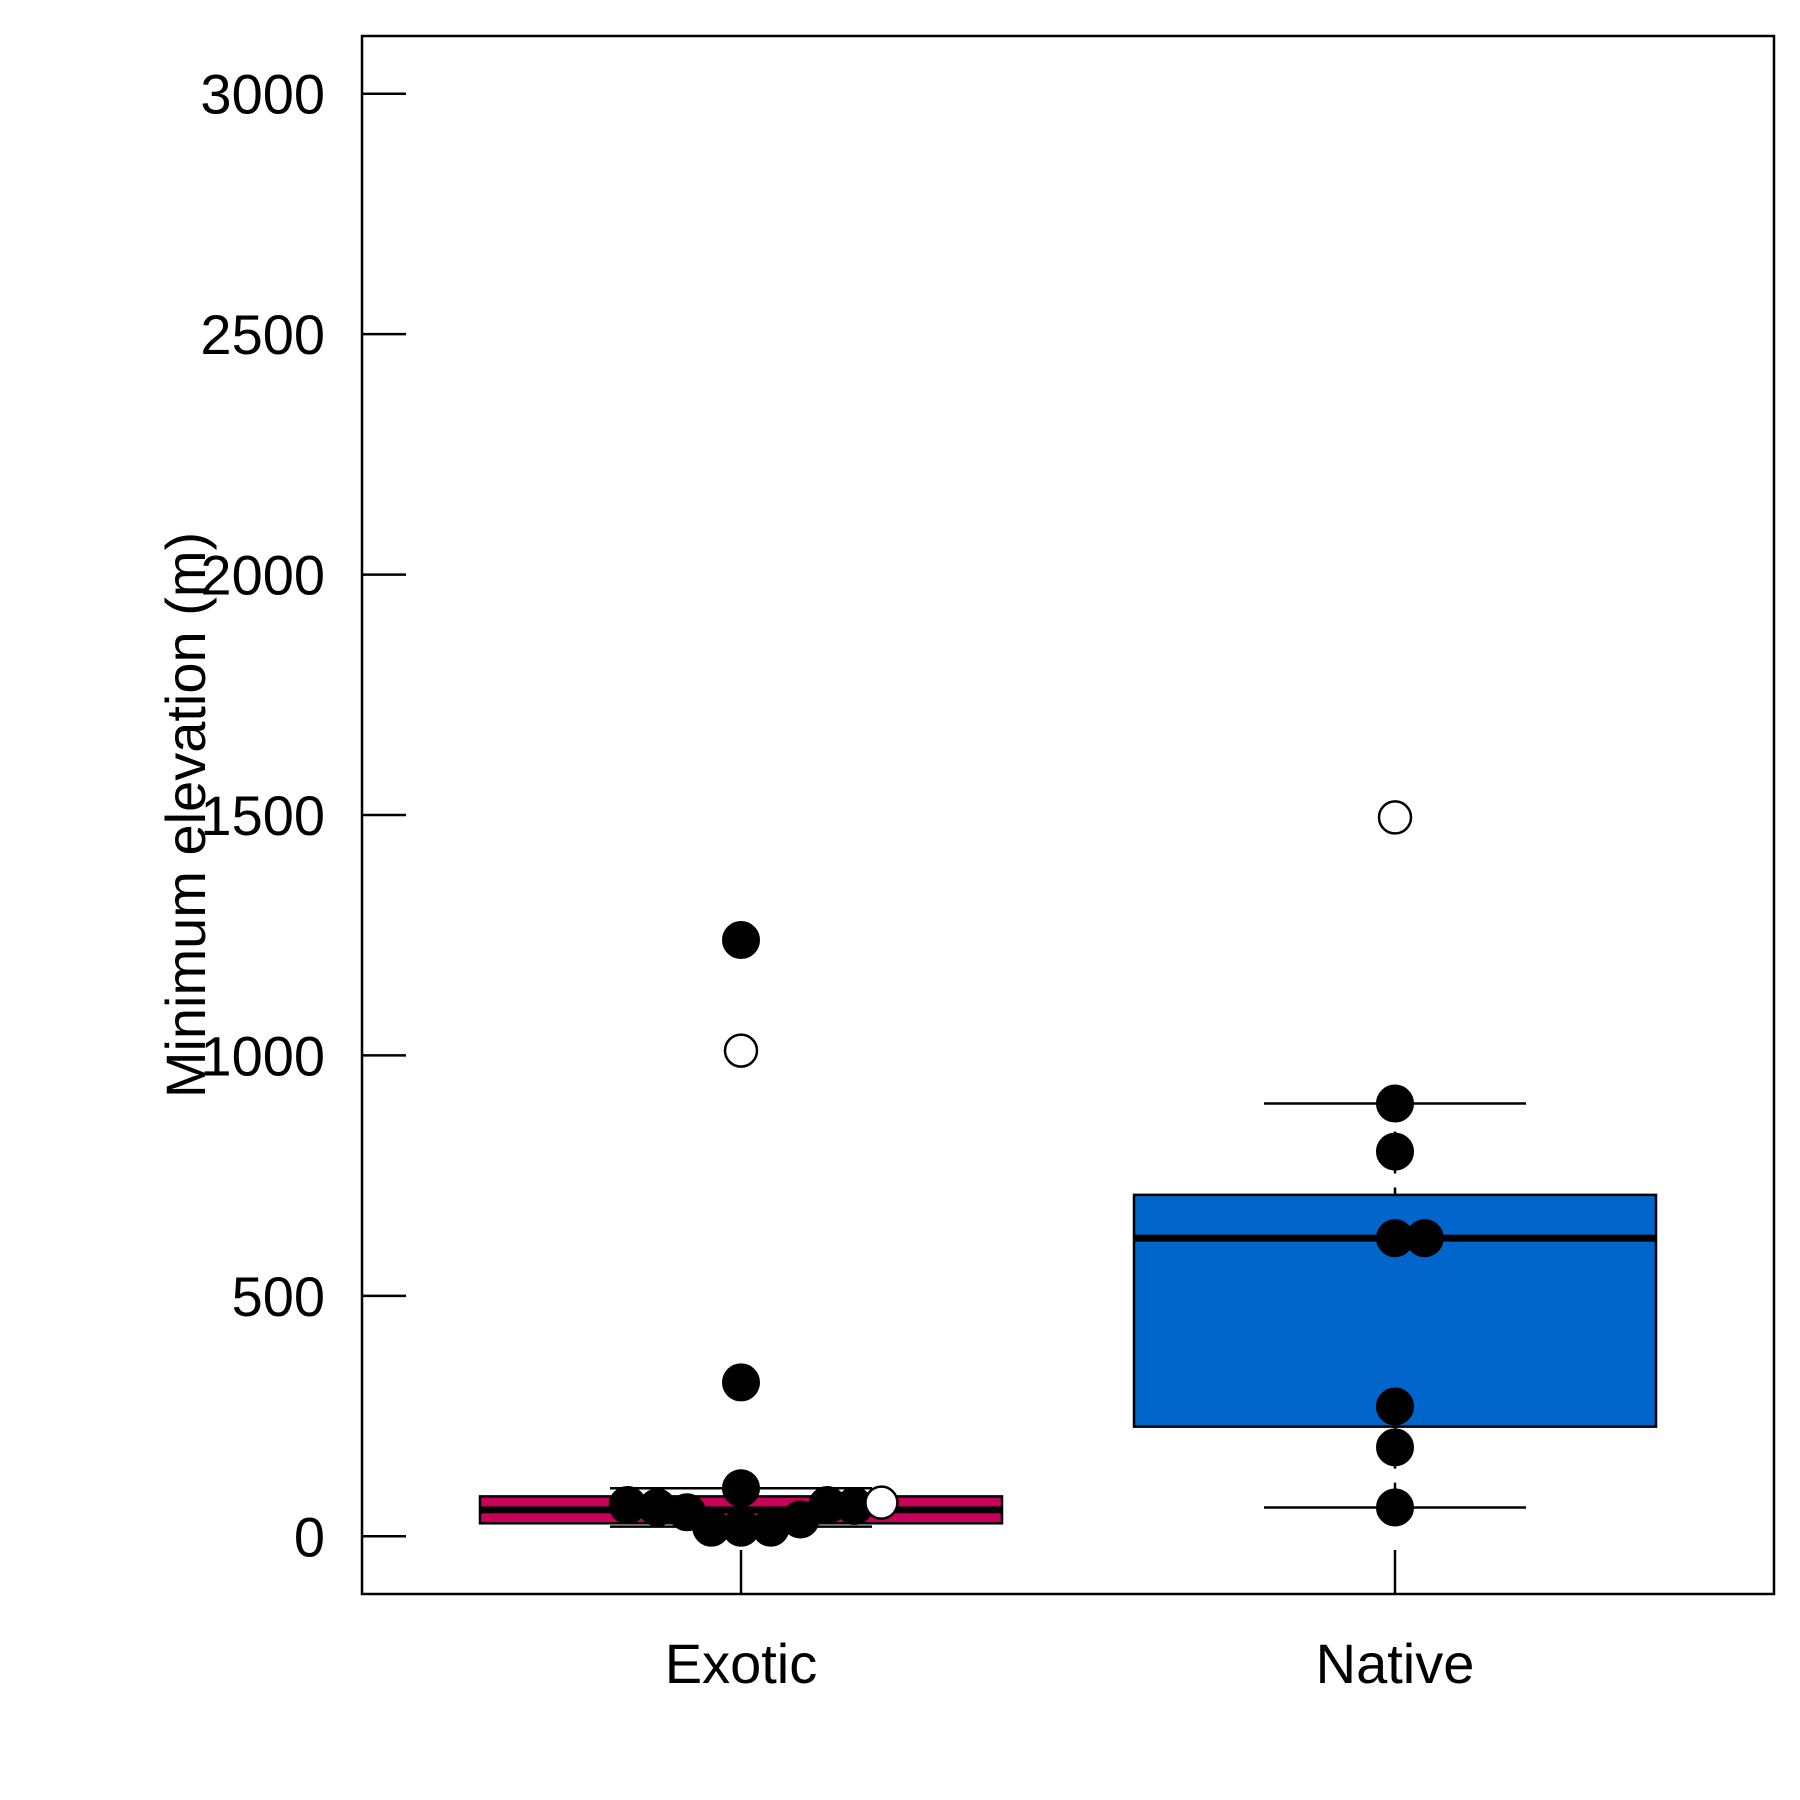  I want to click on y-tick-label: 2000, so click(262, 575).